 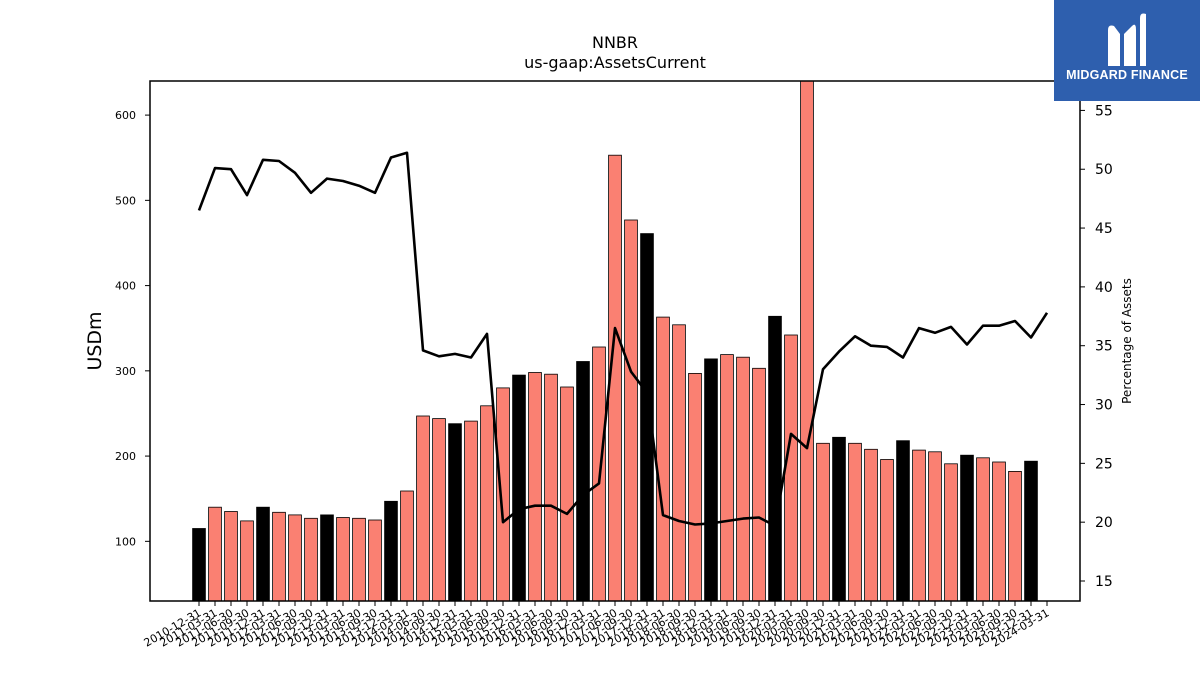 I want to click on y2-axis: 15 20 25 30 35 40 45 50 55, so click(x=1096, y=346).